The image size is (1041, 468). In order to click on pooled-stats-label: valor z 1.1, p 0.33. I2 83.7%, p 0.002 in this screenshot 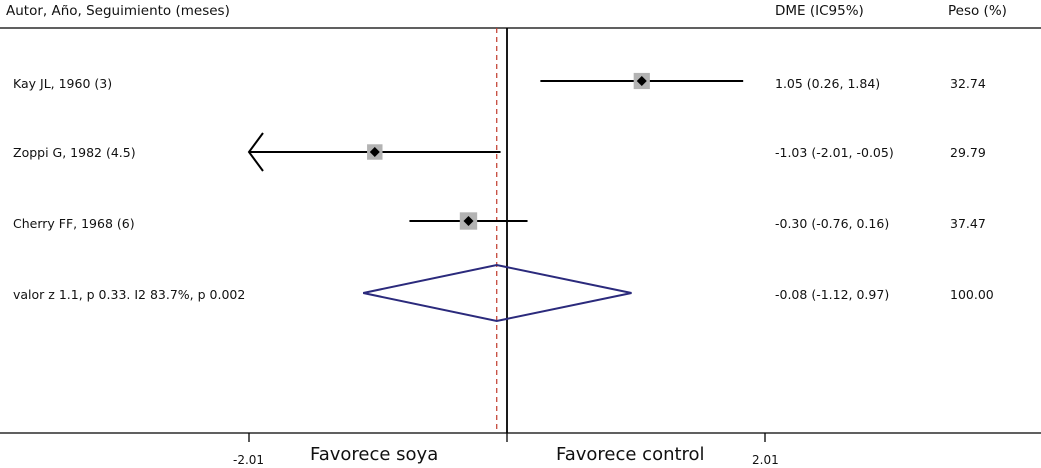, I will do `click(129, 294)`.